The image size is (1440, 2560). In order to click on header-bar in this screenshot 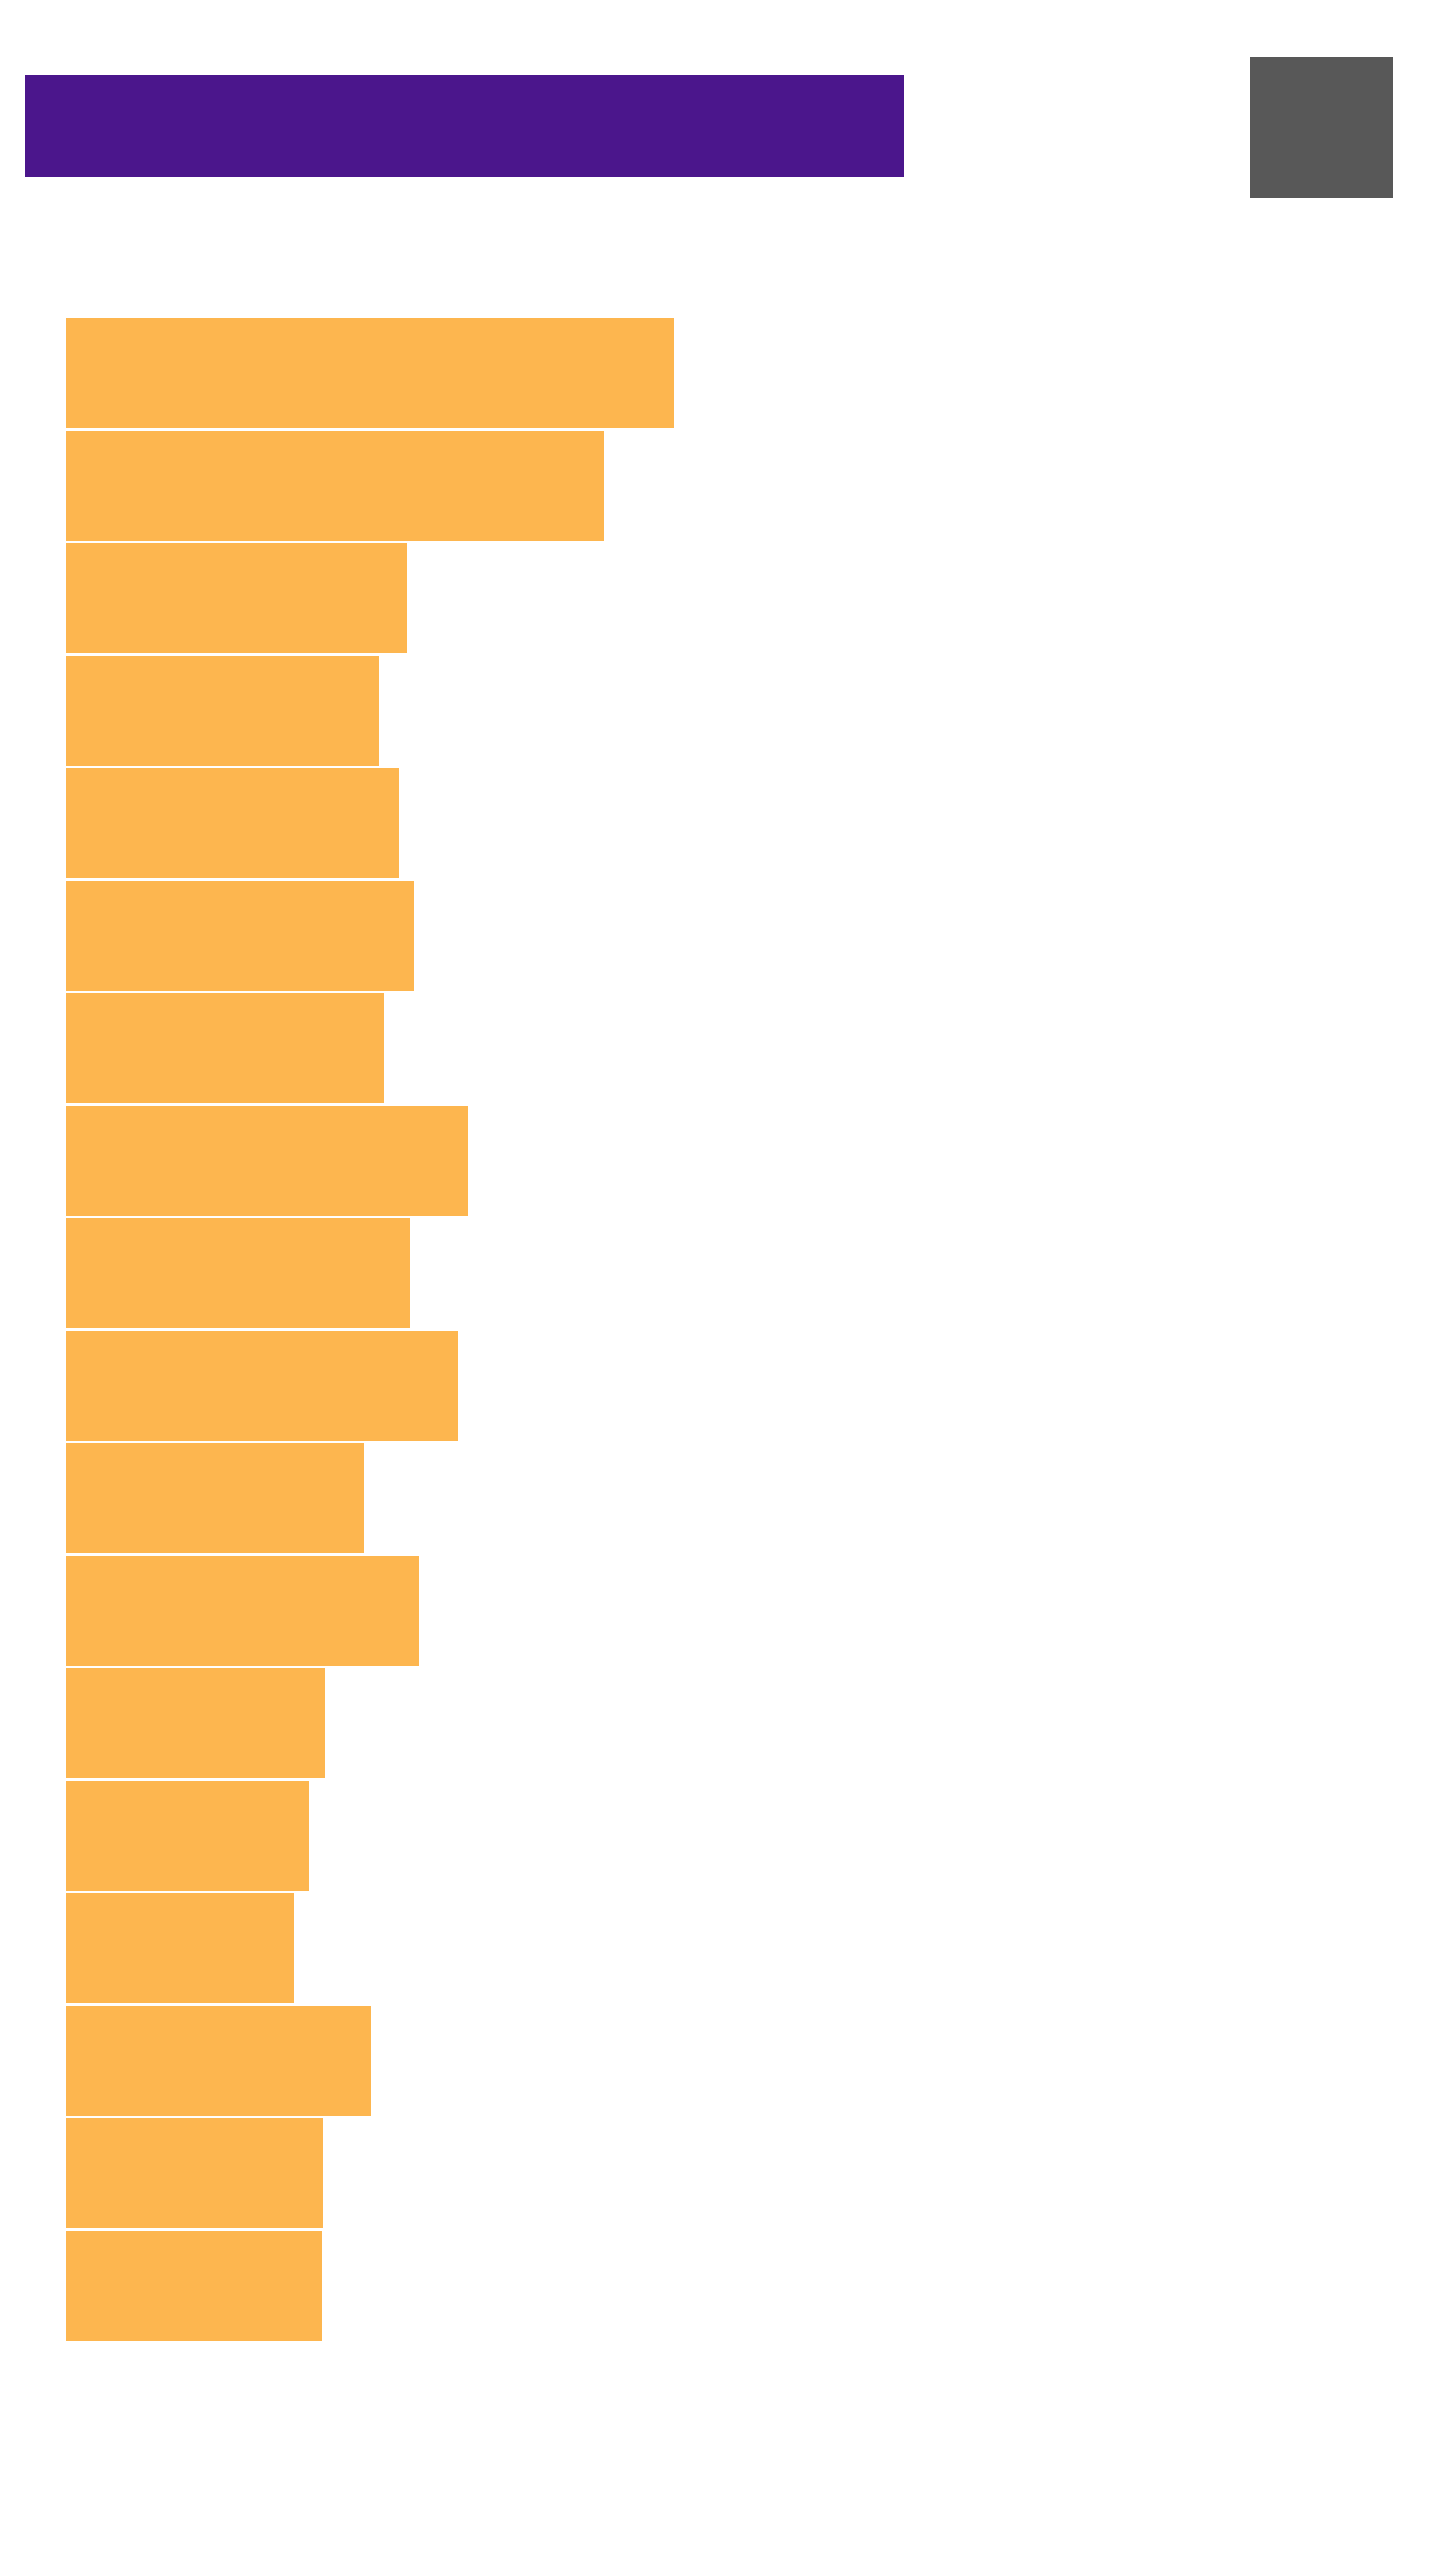, I will do `click(464, 126)`.